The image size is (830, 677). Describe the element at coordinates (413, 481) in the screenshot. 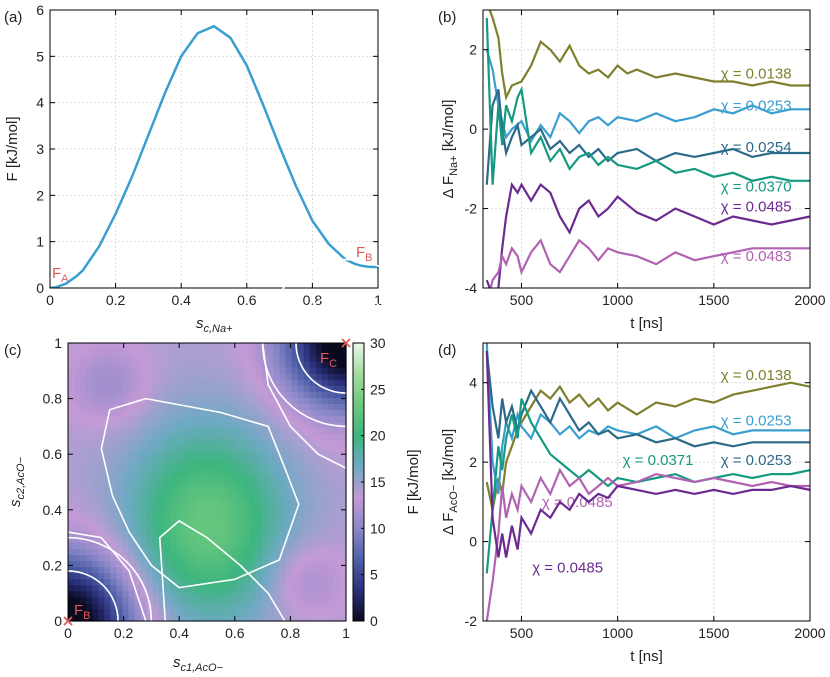

I see `colorbar-label: F [kJ/mol]` at that location.